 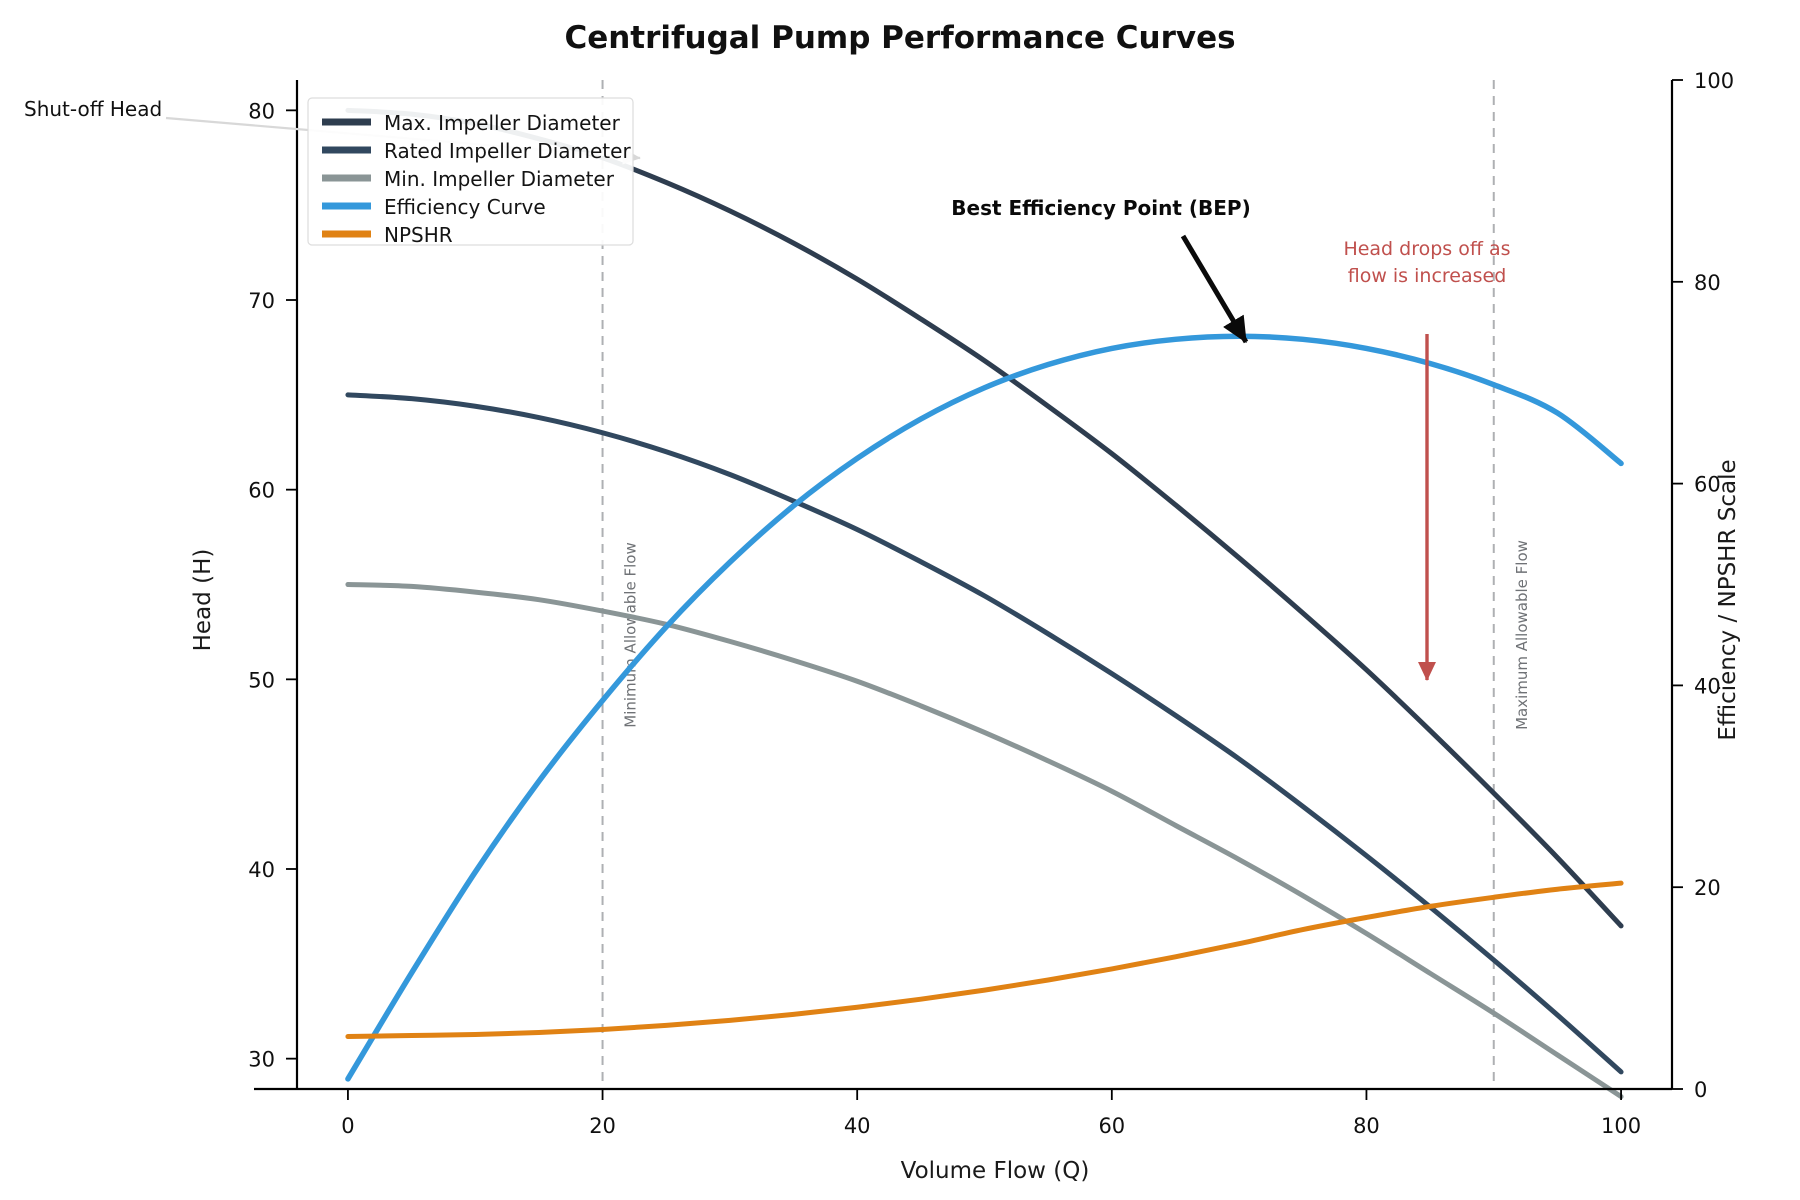 What do you see at coordinates (1707, 485) in the screenshot?
I see `y2-tick-label-60: 60` at bounding box center [1707, 485].